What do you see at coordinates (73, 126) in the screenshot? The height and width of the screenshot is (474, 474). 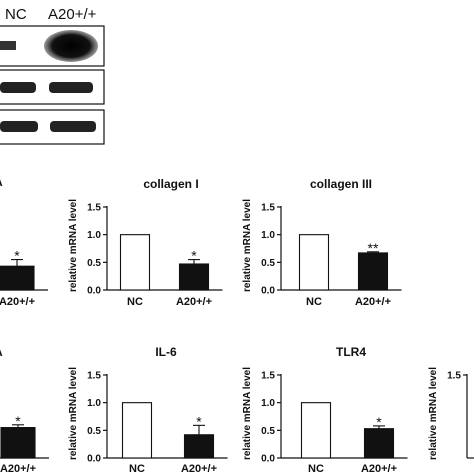 I see `blot-band-a20-row3` at bounding box center [73, 126].